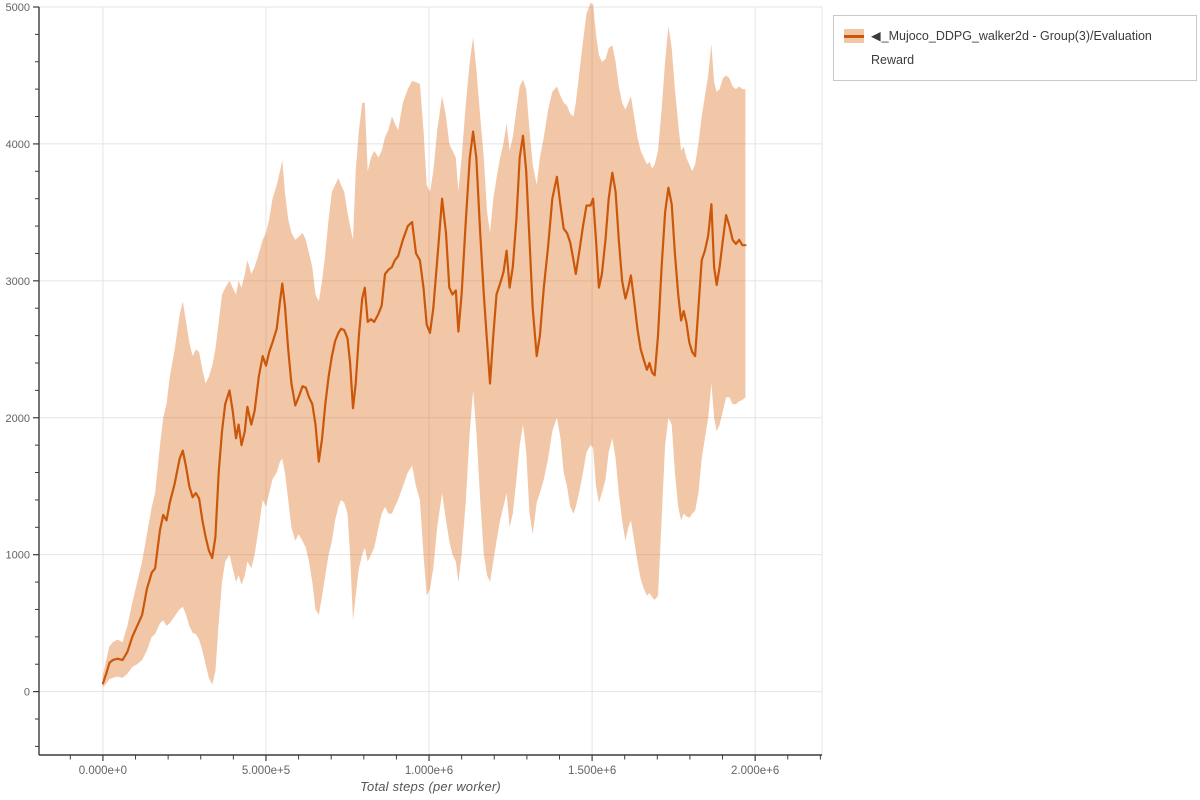 Image resolution: width=1200 pixels, height=800 pixels. Describe the element at coordinates (592, 771) in the screenshot. I see `x-tick-label: 1.500e+6` at that location.